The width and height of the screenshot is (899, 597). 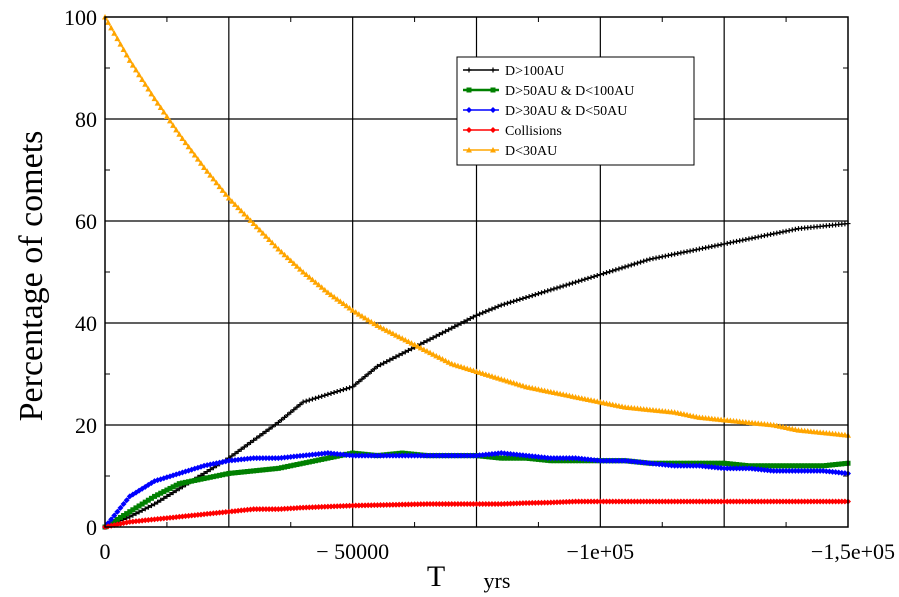 What do you see at coordinates (80, 17) in the screenshot?
I see `y-tick-label: 100` at bounding box center [80, 17].